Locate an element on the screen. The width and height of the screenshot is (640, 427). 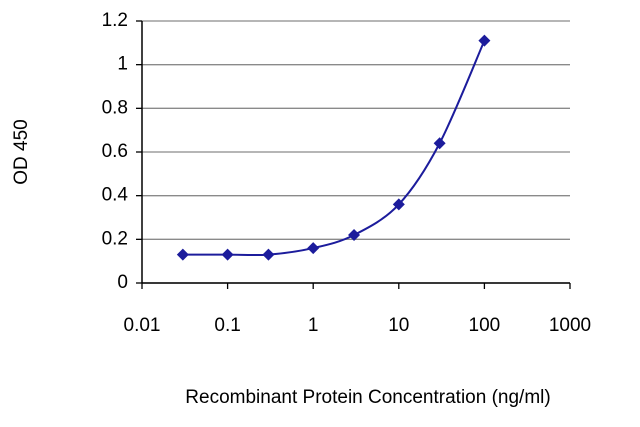
y-tick-label: 1.2 is located at coordinates (115, 20).